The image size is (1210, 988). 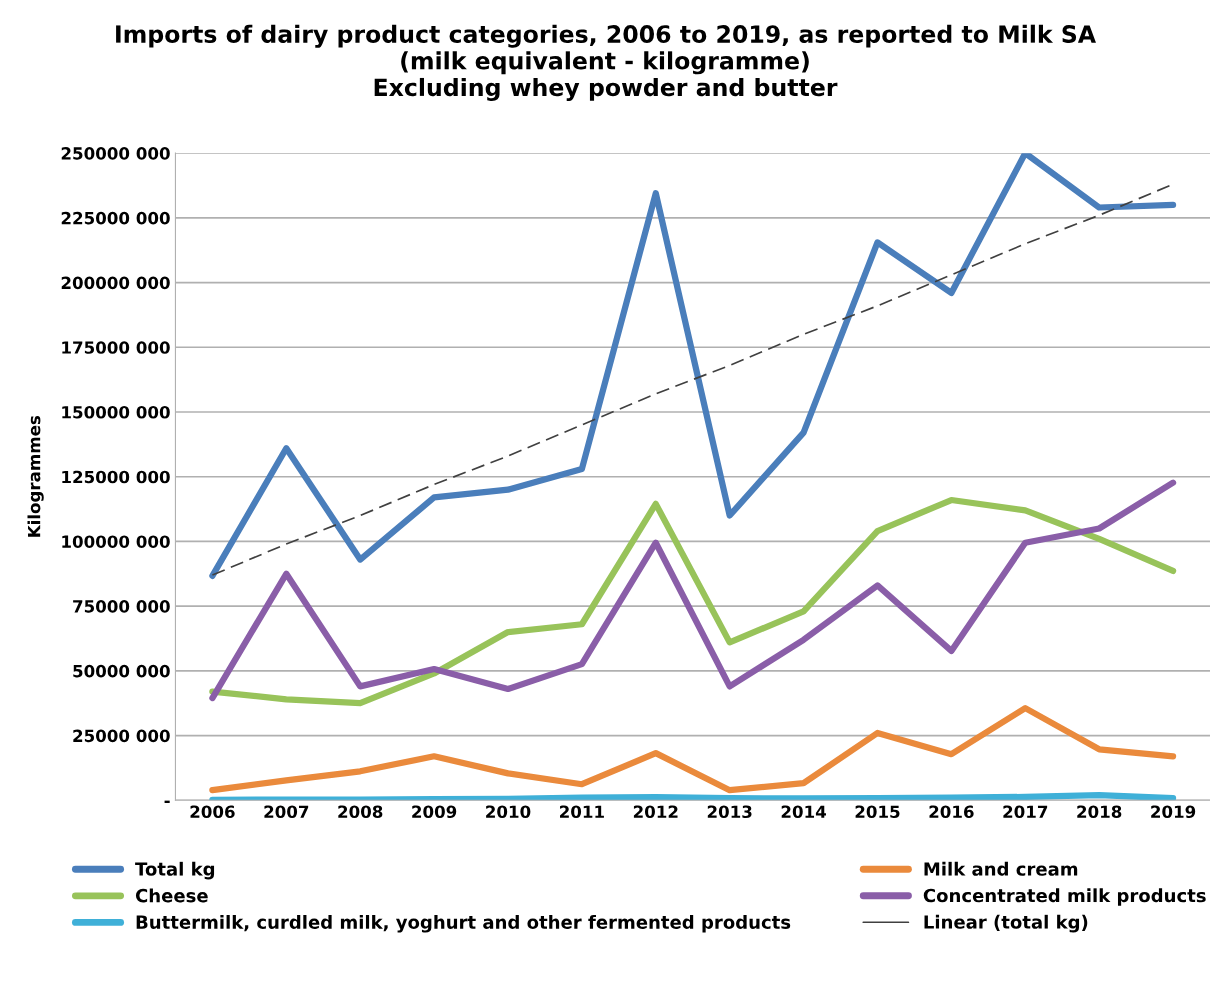 I want to click on x-tick-label: 2008, so click(x=360, y=812).